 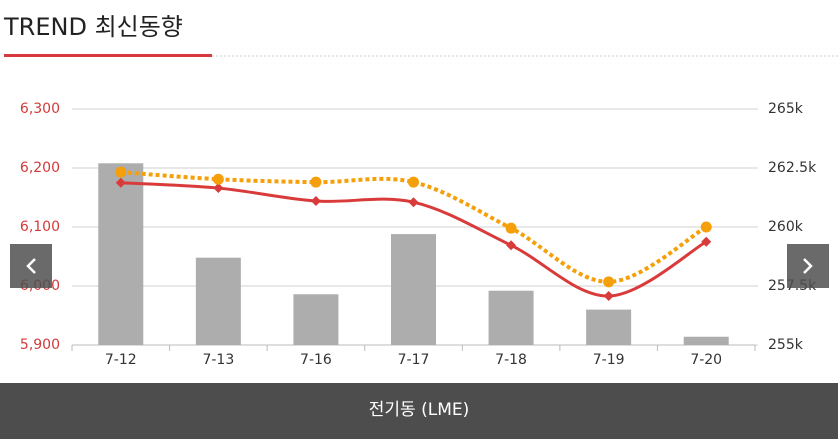 What do you see at coordinates (40, 227) in the screenshot?
I see `y-tick-label: 6,100` at bounding box center [40, 227].